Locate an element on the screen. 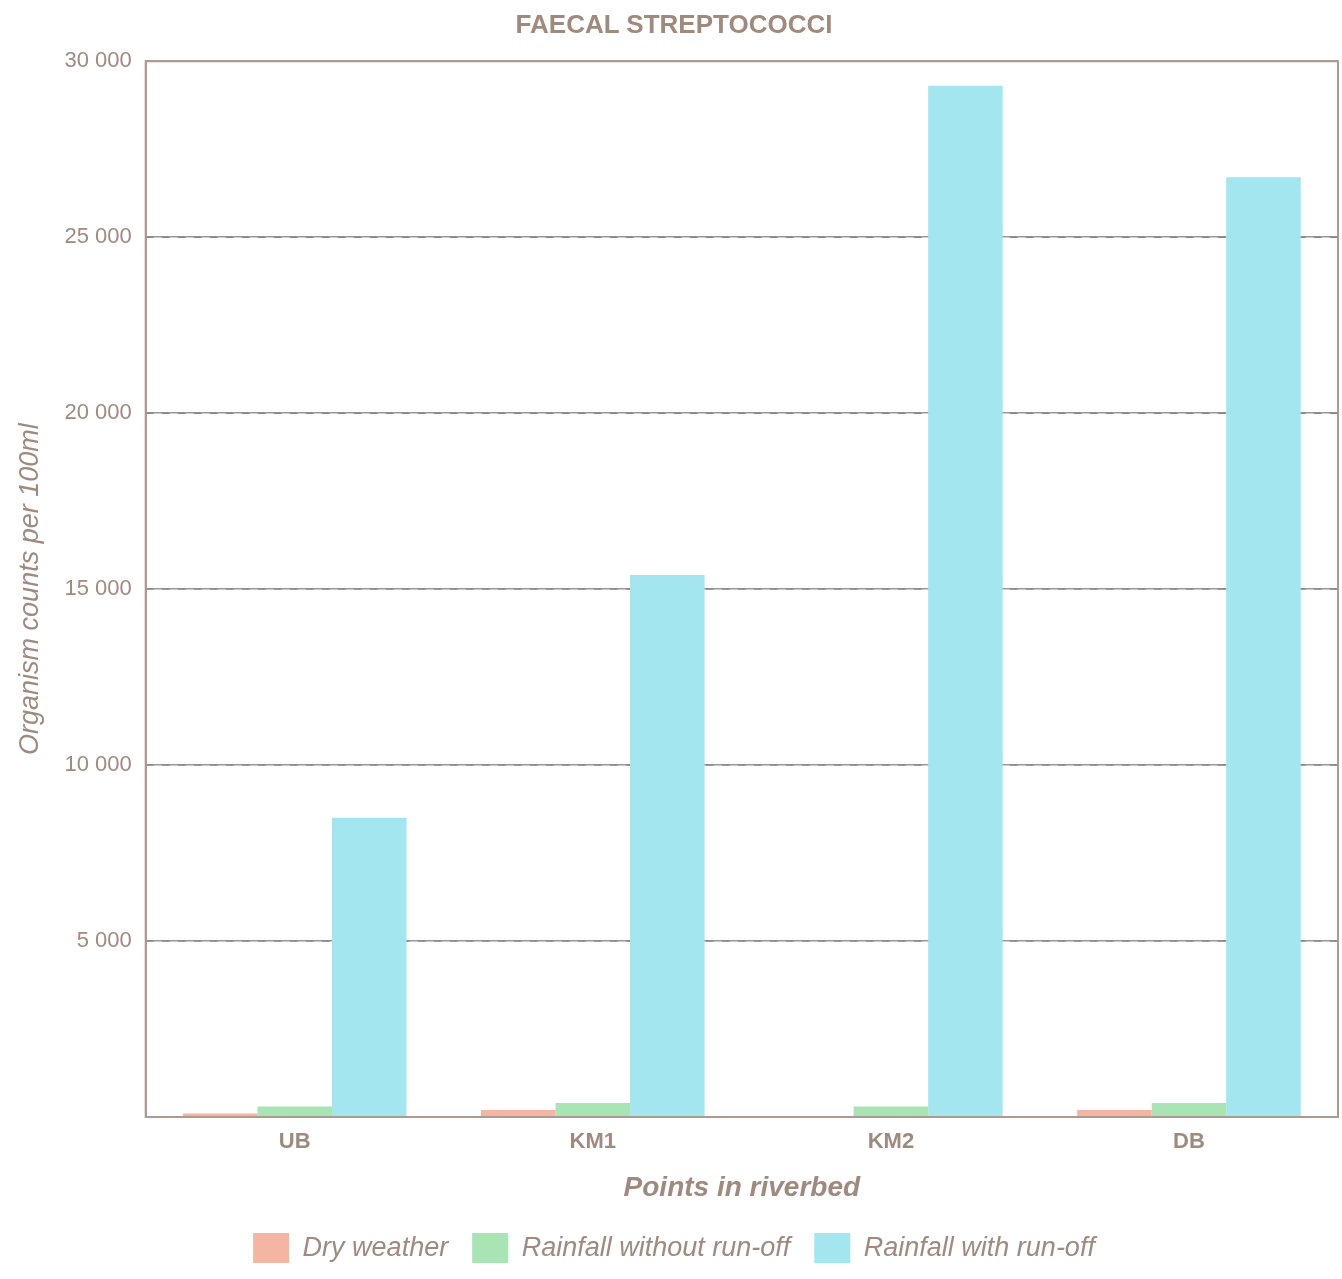  y-tick-label: 10 000 is located at coordinates (98, 764).